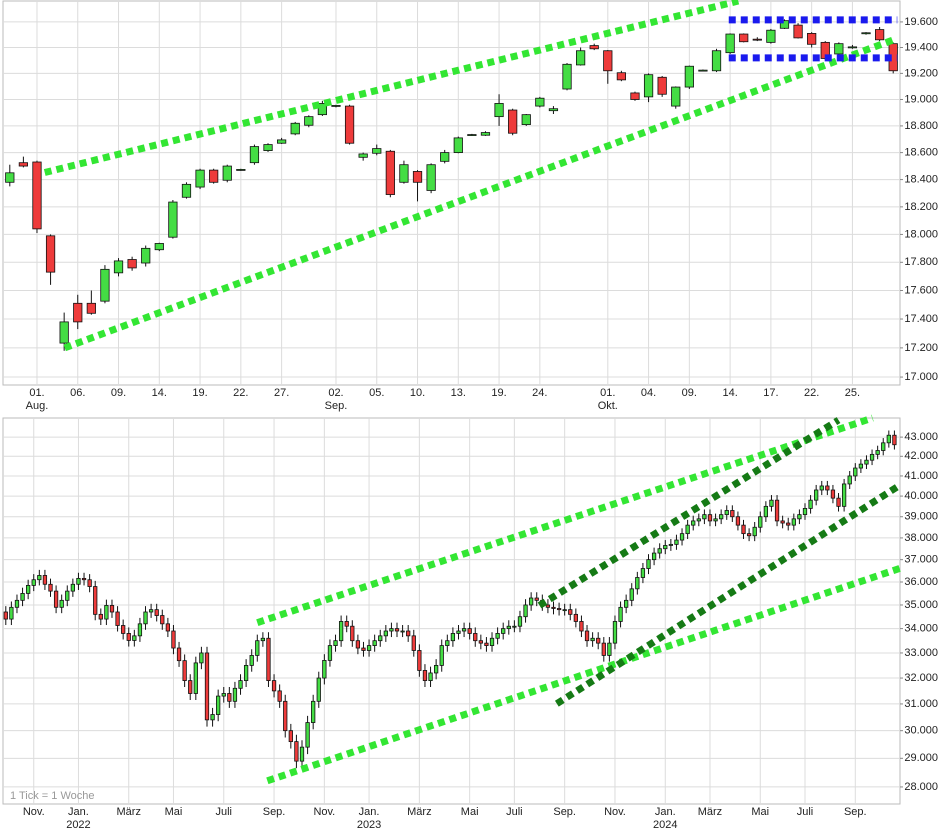 The height and width of the screenshot is (837, 942). Describe the element at coordinates (921, 22) in the screenshot. I see `y-tick-label: 19.600` at that location.